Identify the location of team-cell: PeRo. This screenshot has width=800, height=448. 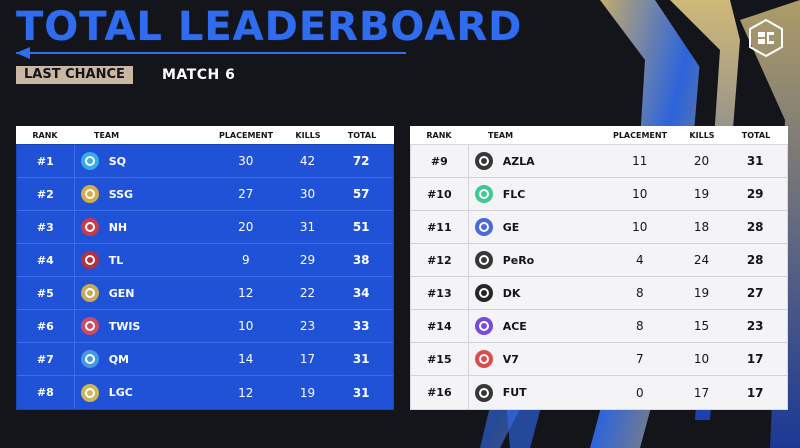
(534, 260).